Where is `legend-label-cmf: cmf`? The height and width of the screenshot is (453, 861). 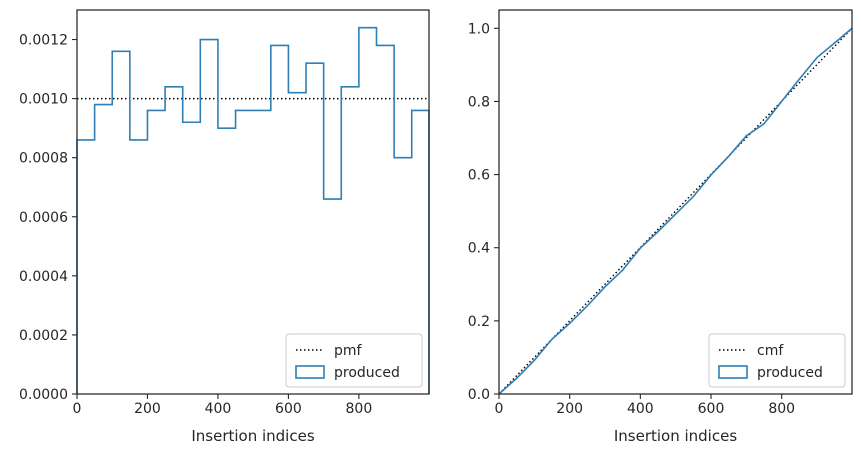
legend-label-cmf: cmf is located at coordinates (770, 351).